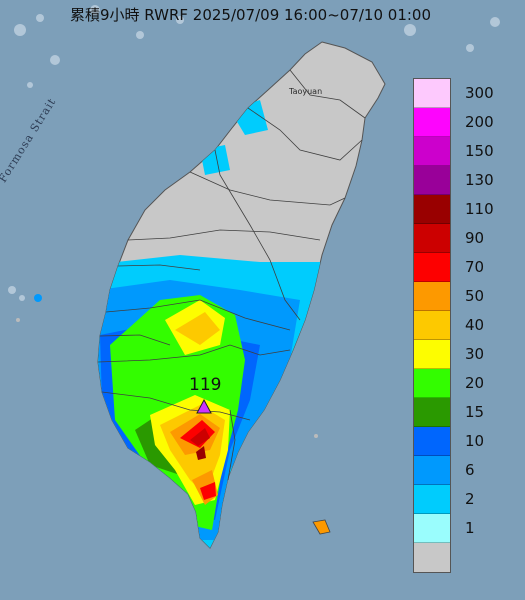  I want to click on rain-band-90mm, so click(200, 437).